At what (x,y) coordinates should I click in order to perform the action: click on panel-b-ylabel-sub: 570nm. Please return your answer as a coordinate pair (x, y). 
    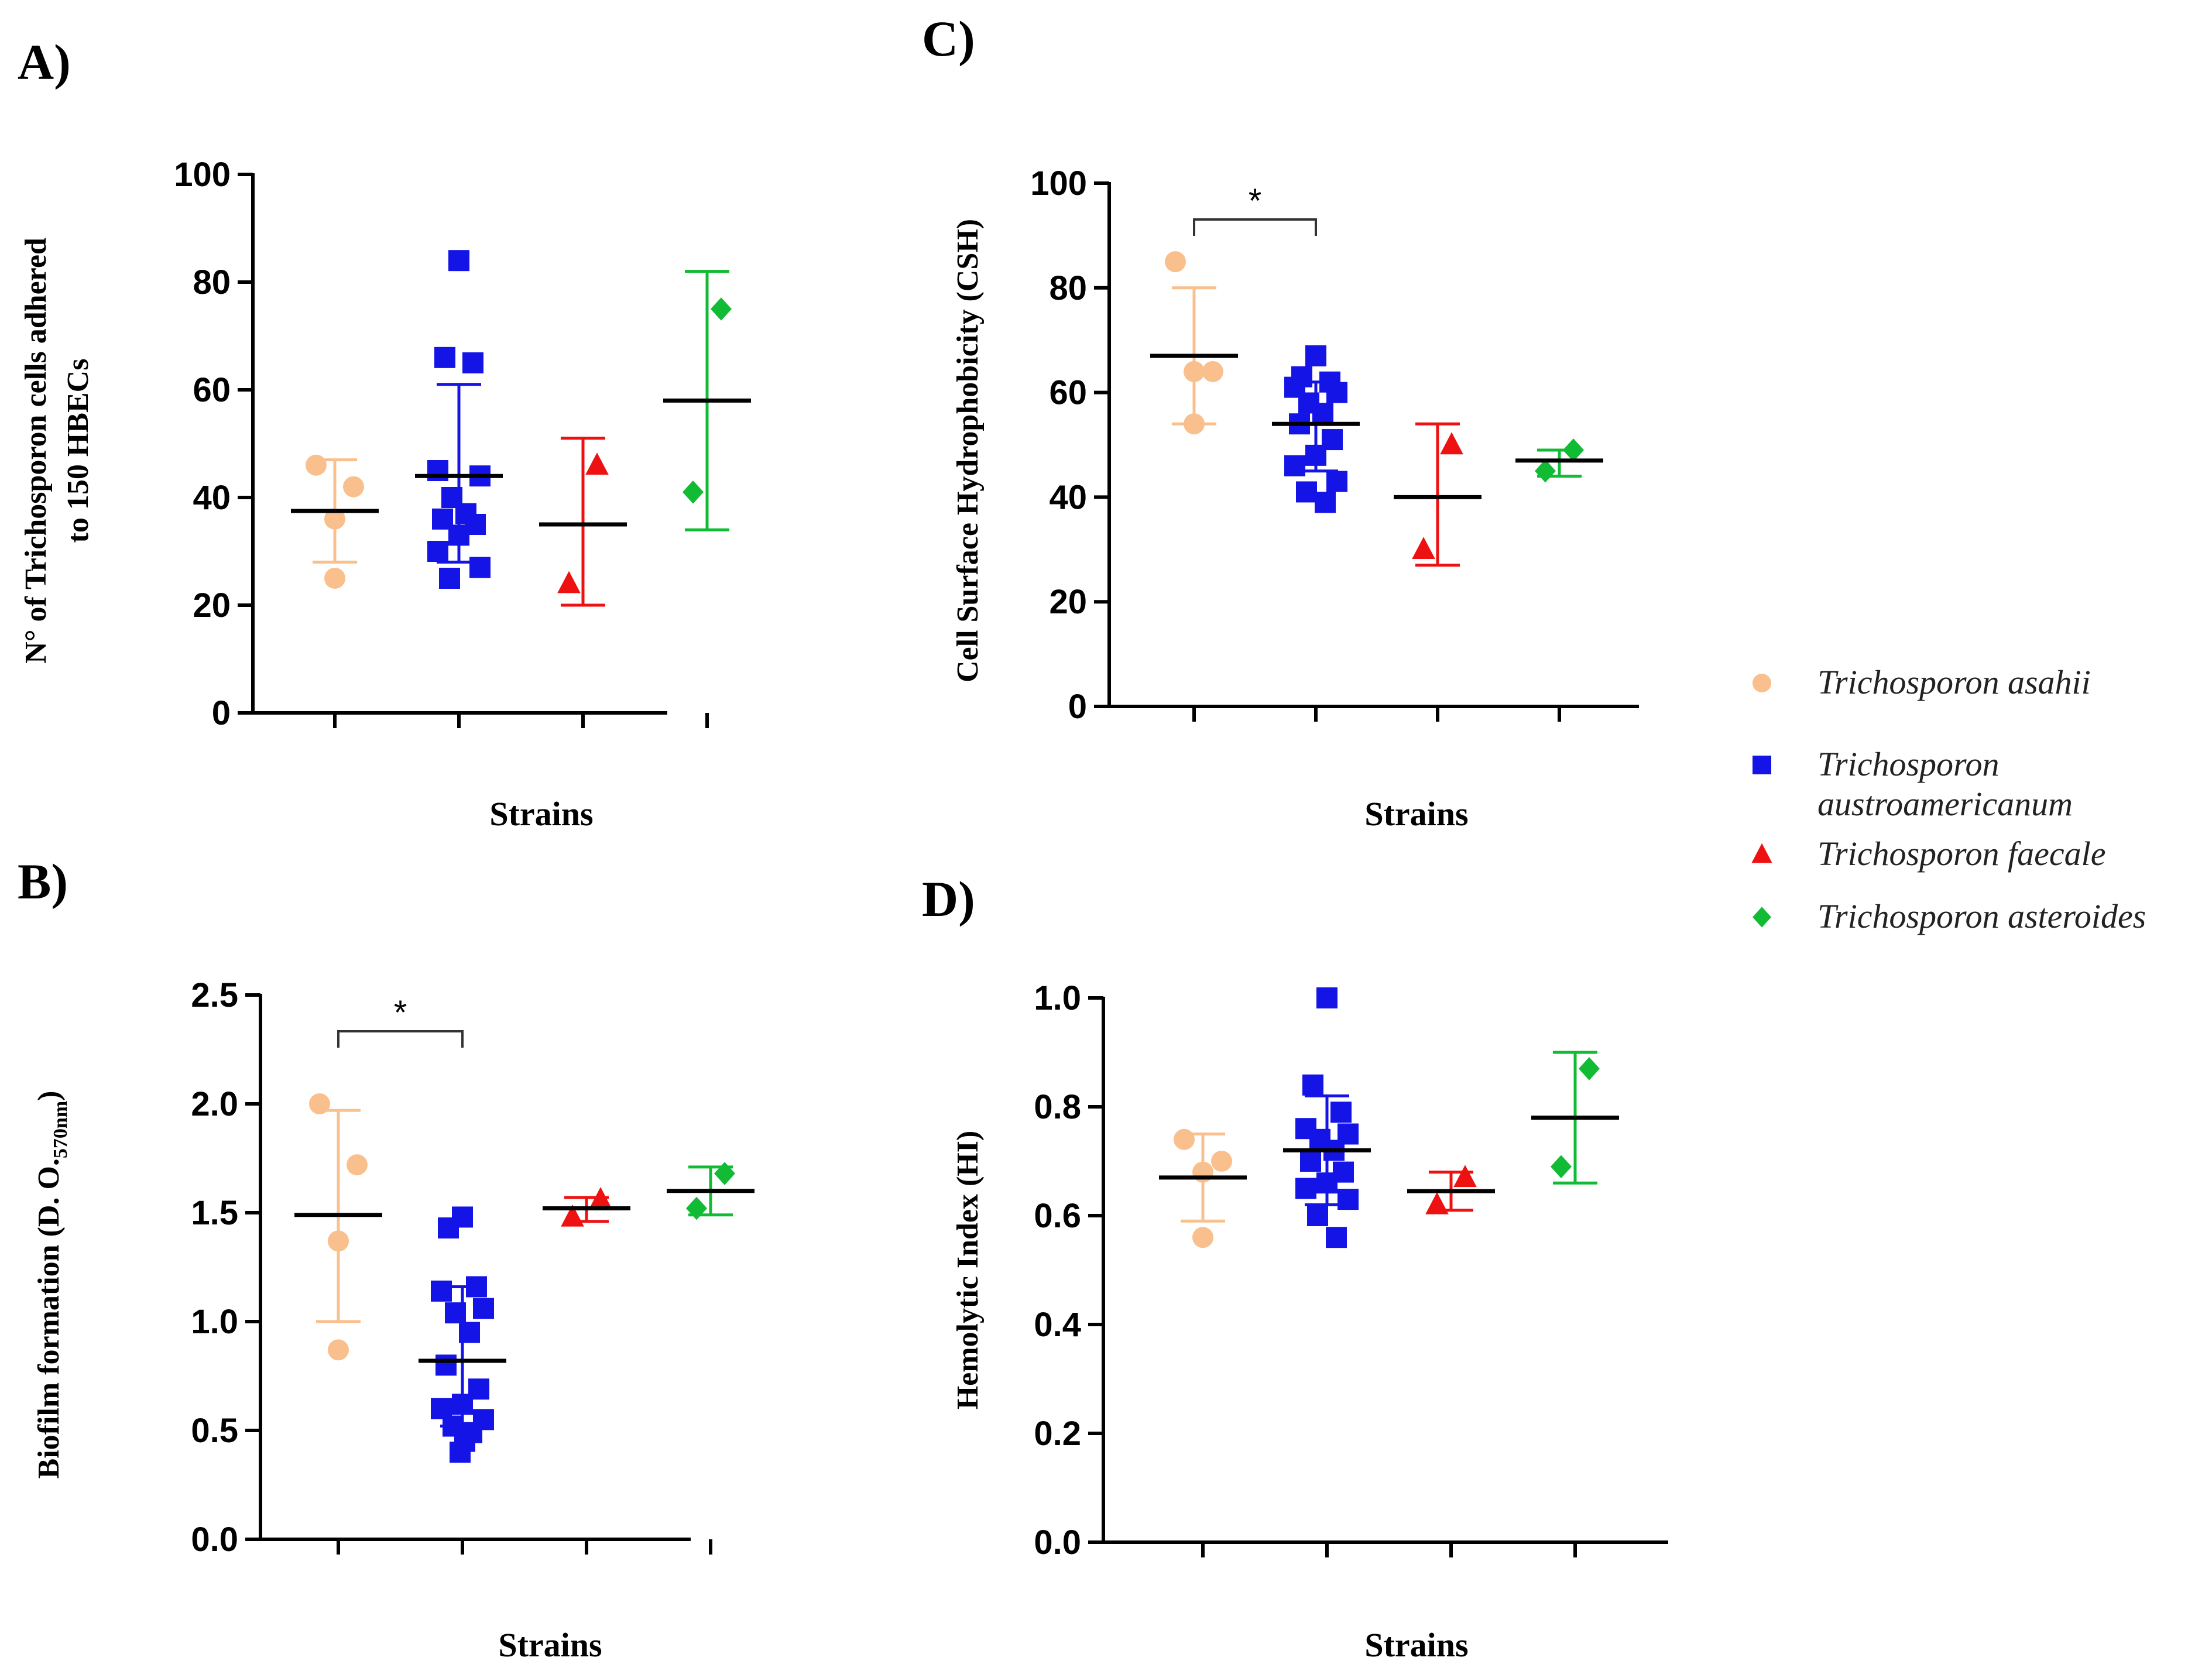
    Looking at the image, I should click on (60, 1129).